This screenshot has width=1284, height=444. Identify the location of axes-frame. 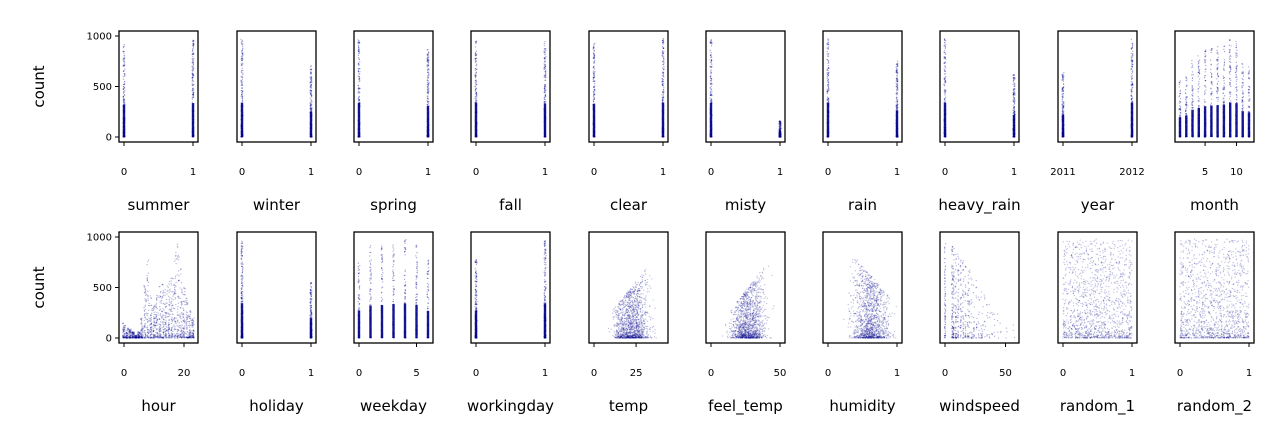
(745, 86).